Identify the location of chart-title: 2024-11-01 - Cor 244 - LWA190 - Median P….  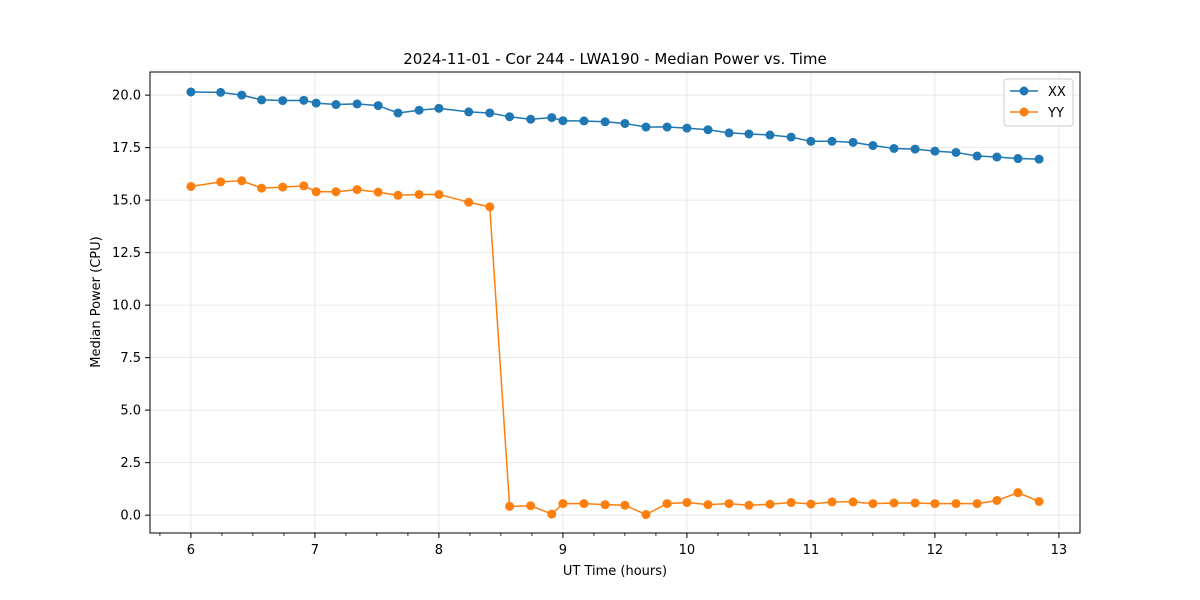
(615, 59).